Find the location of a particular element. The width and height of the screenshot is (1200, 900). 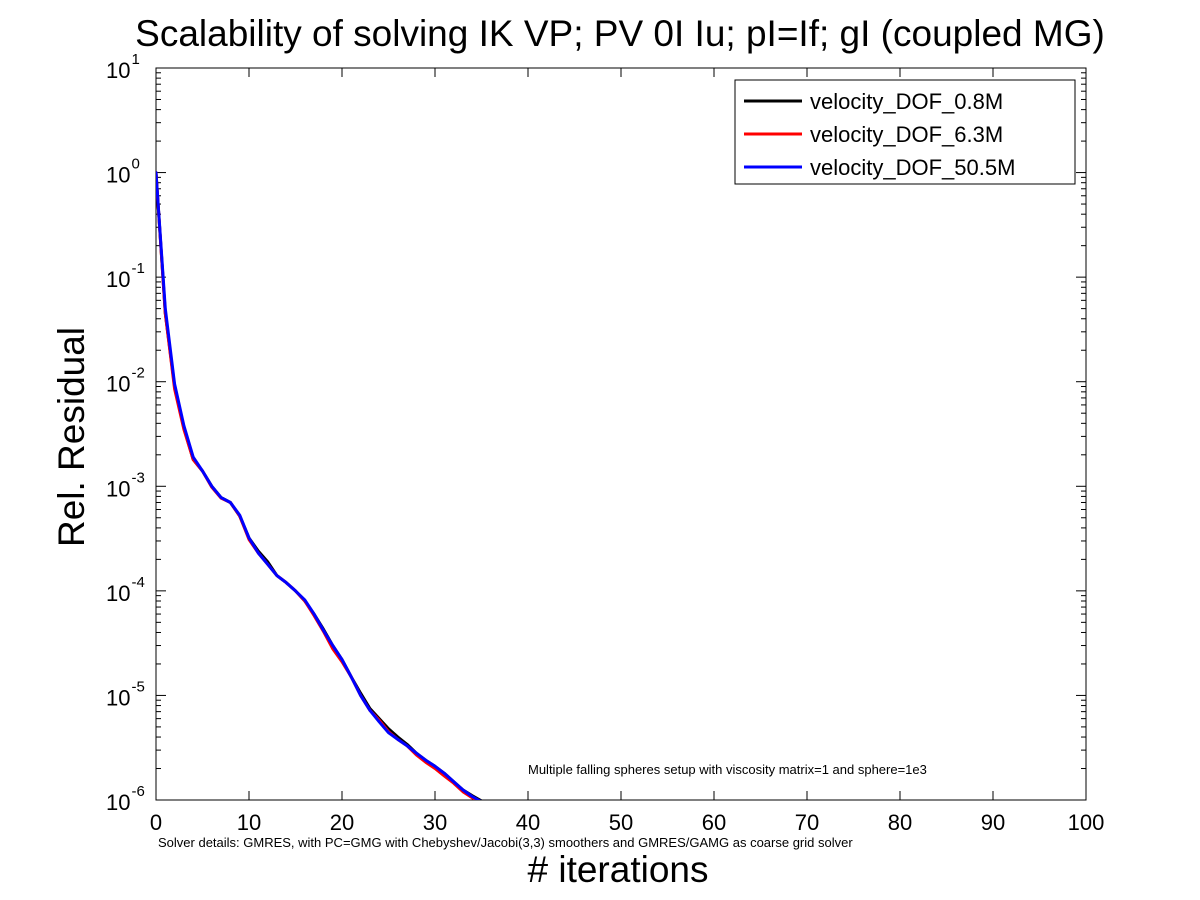

x-tick-label: 40 is located at coordinates (528, 822).